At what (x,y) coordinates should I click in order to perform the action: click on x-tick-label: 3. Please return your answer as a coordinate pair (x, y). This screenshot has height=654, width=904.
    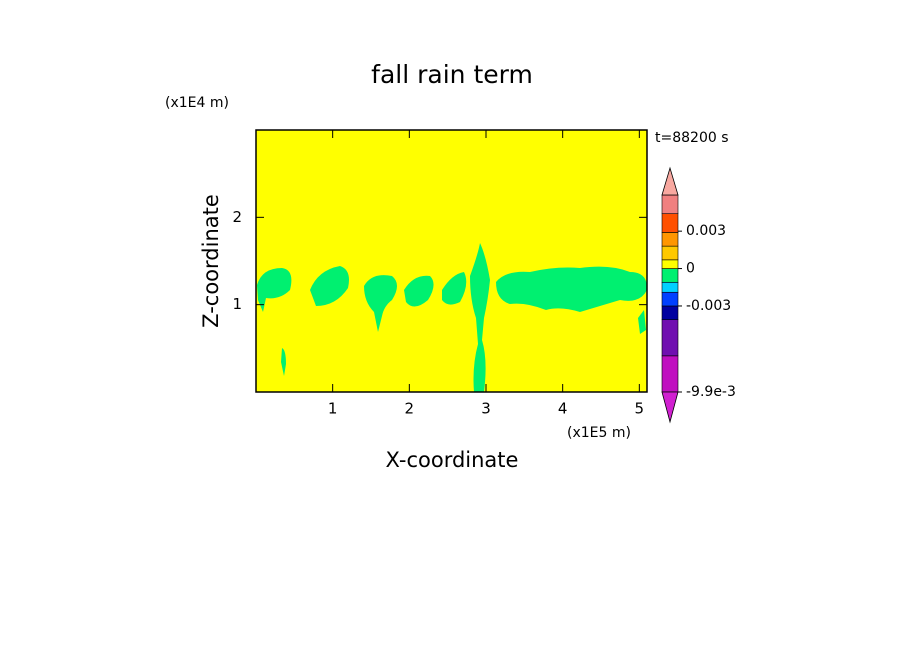
    Looking at the image, I should click on (486, 409).